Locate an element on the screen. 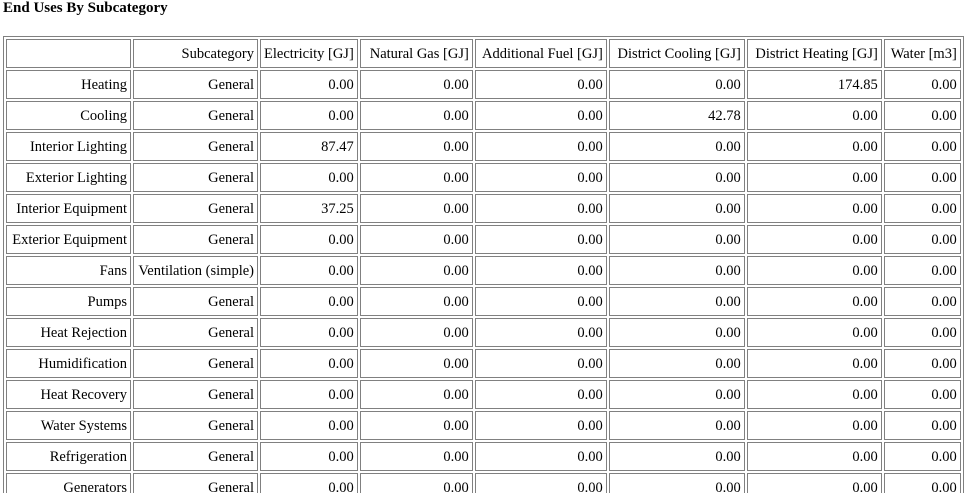 Image resolution: width=969 pixels, height=493 pixels. table-row: Pumps General 0.00 0.00 0.00 0.00 0.00 0.00 is located at coordinates (483, 301).